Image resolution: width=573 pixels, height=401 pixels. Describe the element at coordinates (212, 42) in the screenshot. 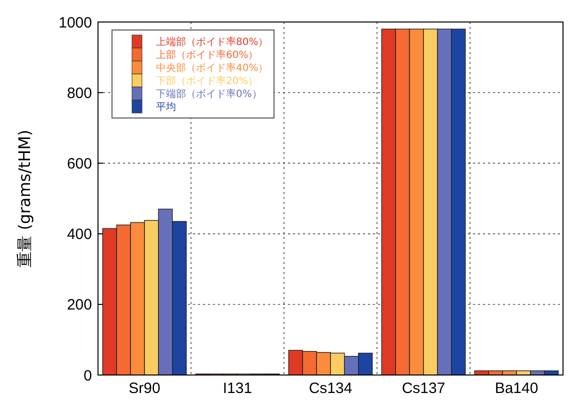

I see `legend-label: 上端部（ボイド率80%）` at that location.